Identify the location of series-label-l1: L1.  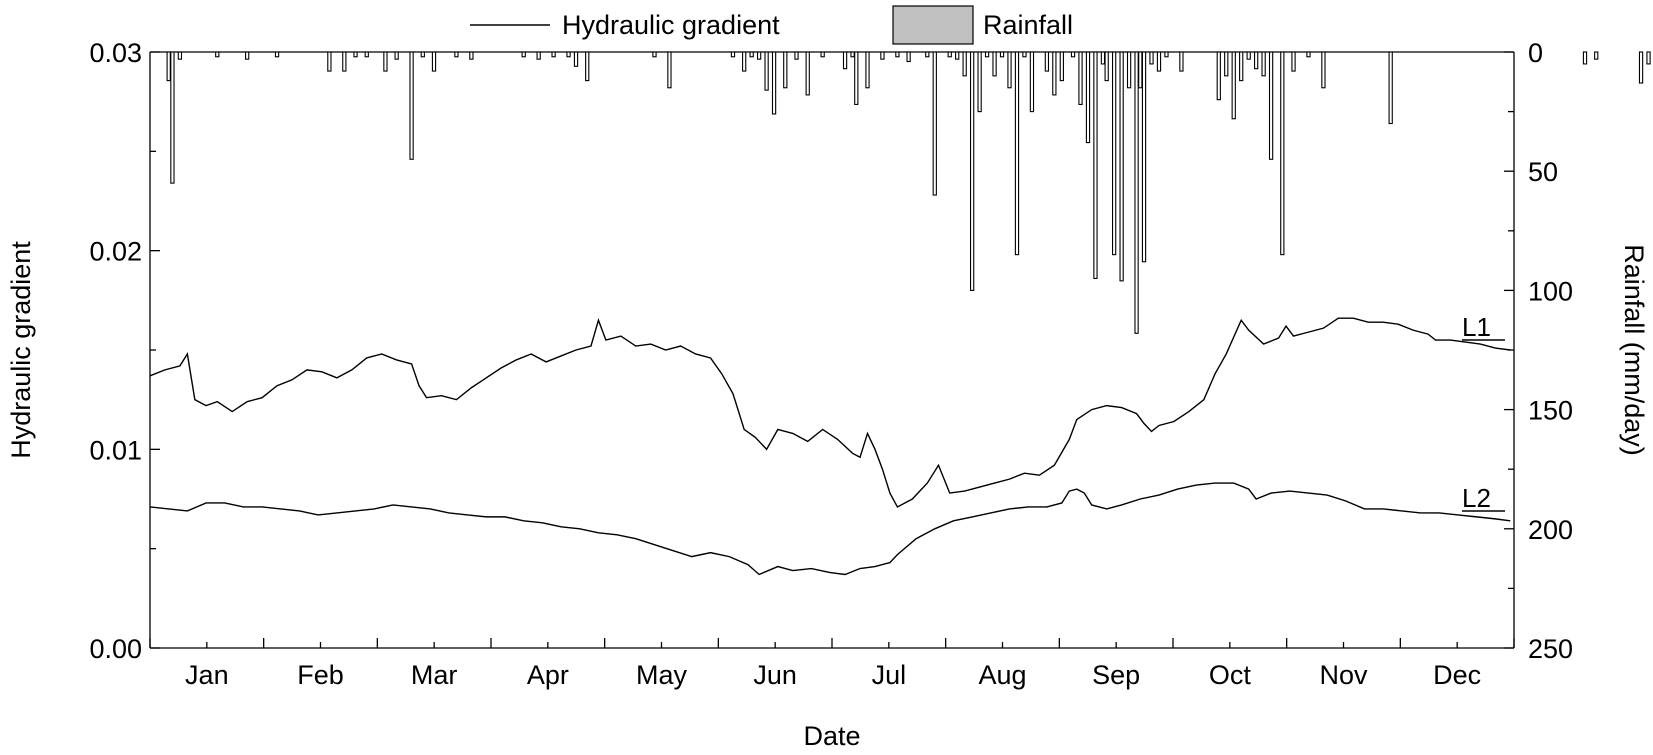
(1476, 327).